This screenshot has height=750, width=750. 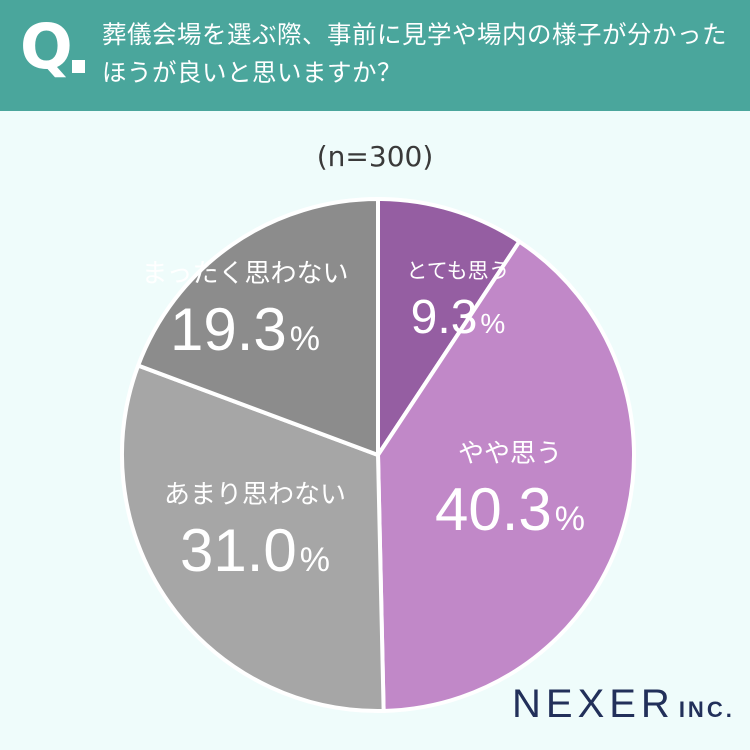 What do you see at coordinates (255, 495) in the screenshot?
I see `slice-label: あまり思わない` at bounding box center [255, 495].